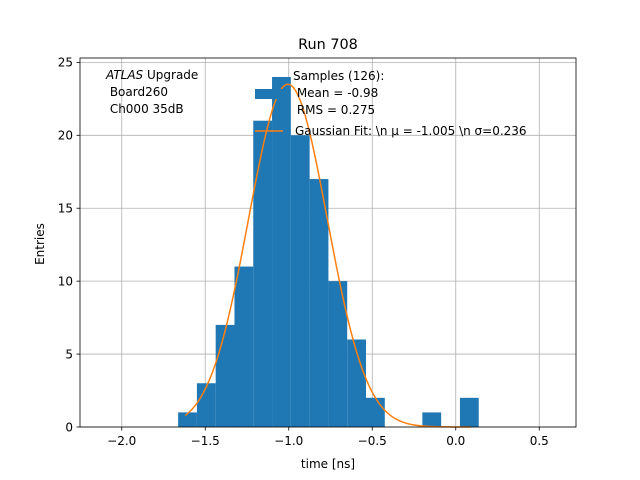 The image size is (640, 480). Describe the element at coordinates (455, 441) in the screenshot. I see `x-tick-label: 0.0` at that location.